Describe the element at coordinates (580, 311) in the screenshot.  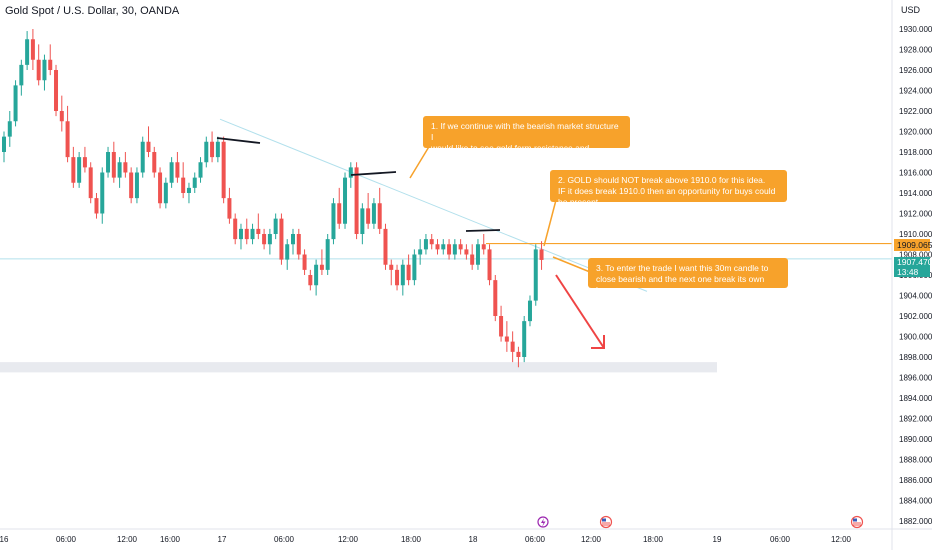
I see `bearish-arrow` at that location.